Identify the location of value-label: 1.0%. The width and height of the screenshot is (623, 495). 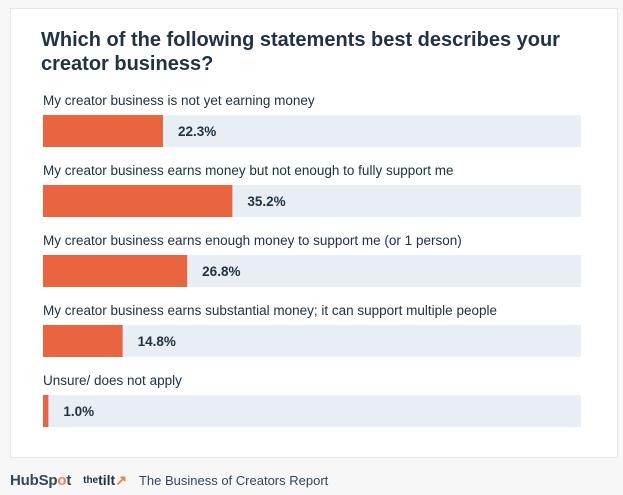
(78, 411).